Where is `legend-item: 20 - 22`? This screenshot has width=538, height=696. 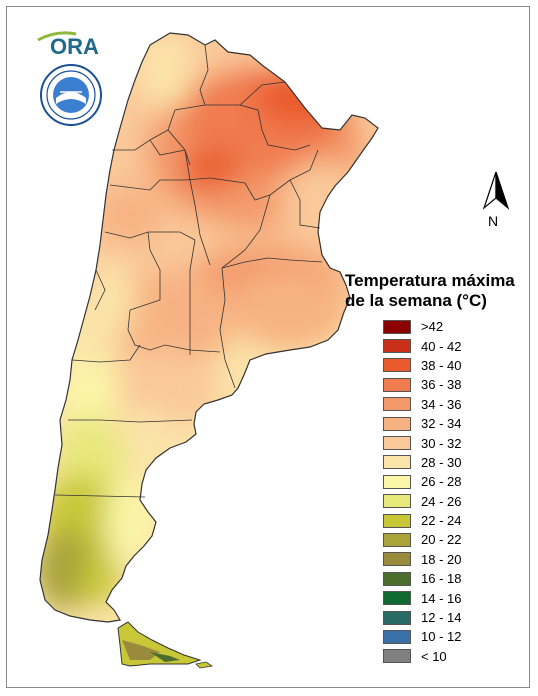 legend-item: 20 - 22 is located at coordinates (422, 539).